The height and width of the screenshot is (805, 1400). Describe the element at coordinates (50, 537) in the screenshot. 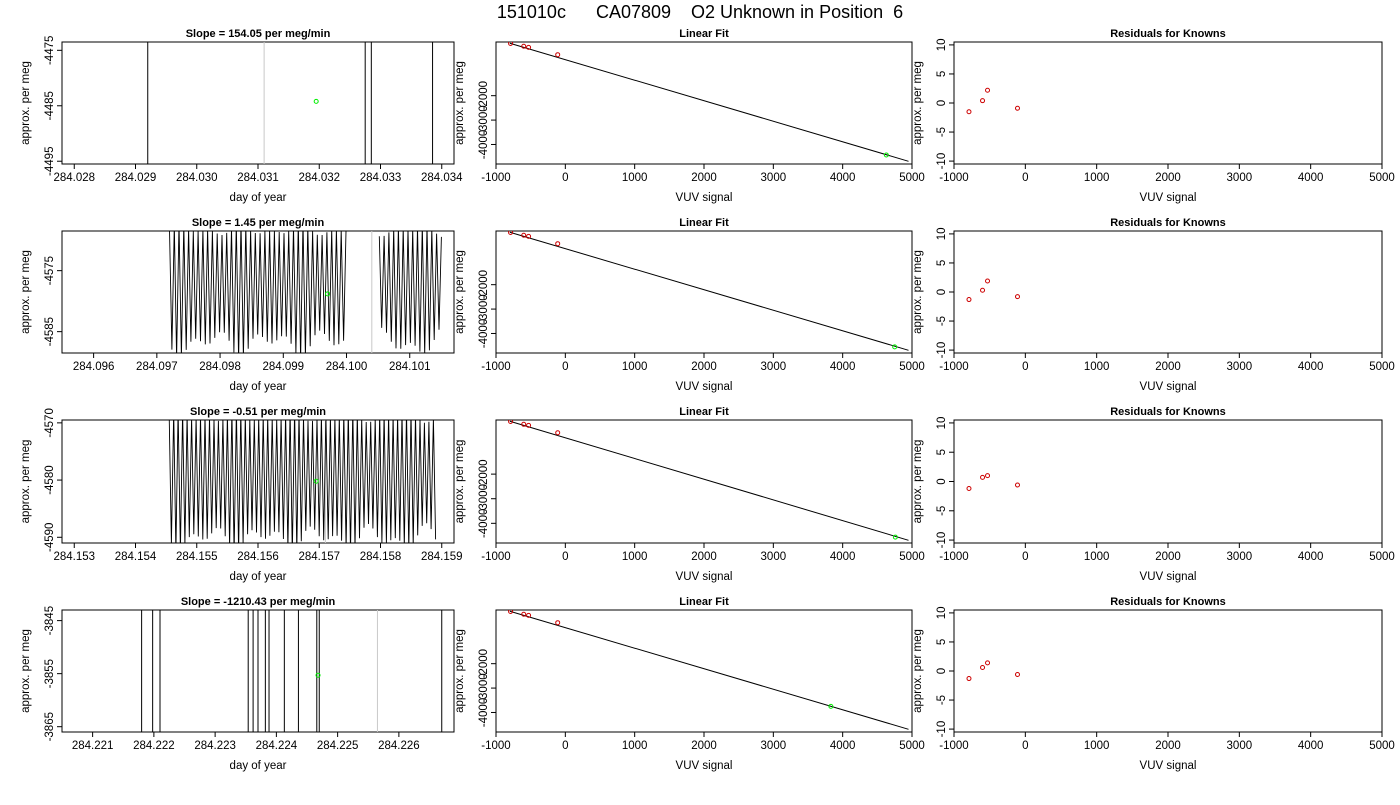

I see `y-tick-label: -4590` at that location.